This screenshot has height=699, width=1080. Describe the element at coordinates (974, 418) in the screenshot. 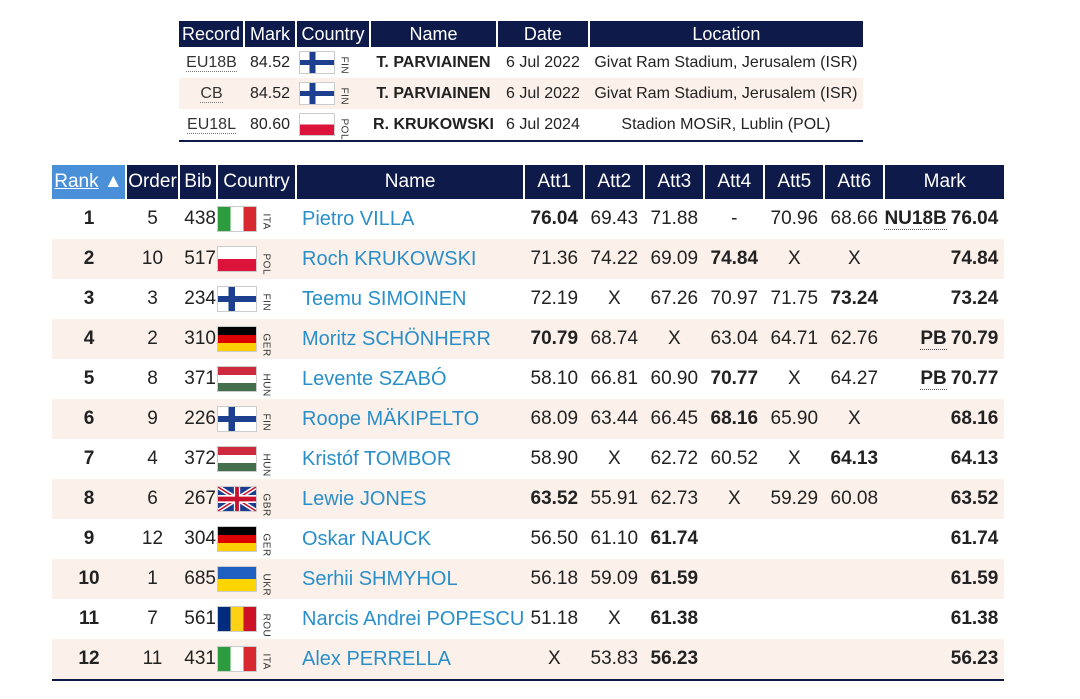

I see `mark-value: 68.16` at that location.